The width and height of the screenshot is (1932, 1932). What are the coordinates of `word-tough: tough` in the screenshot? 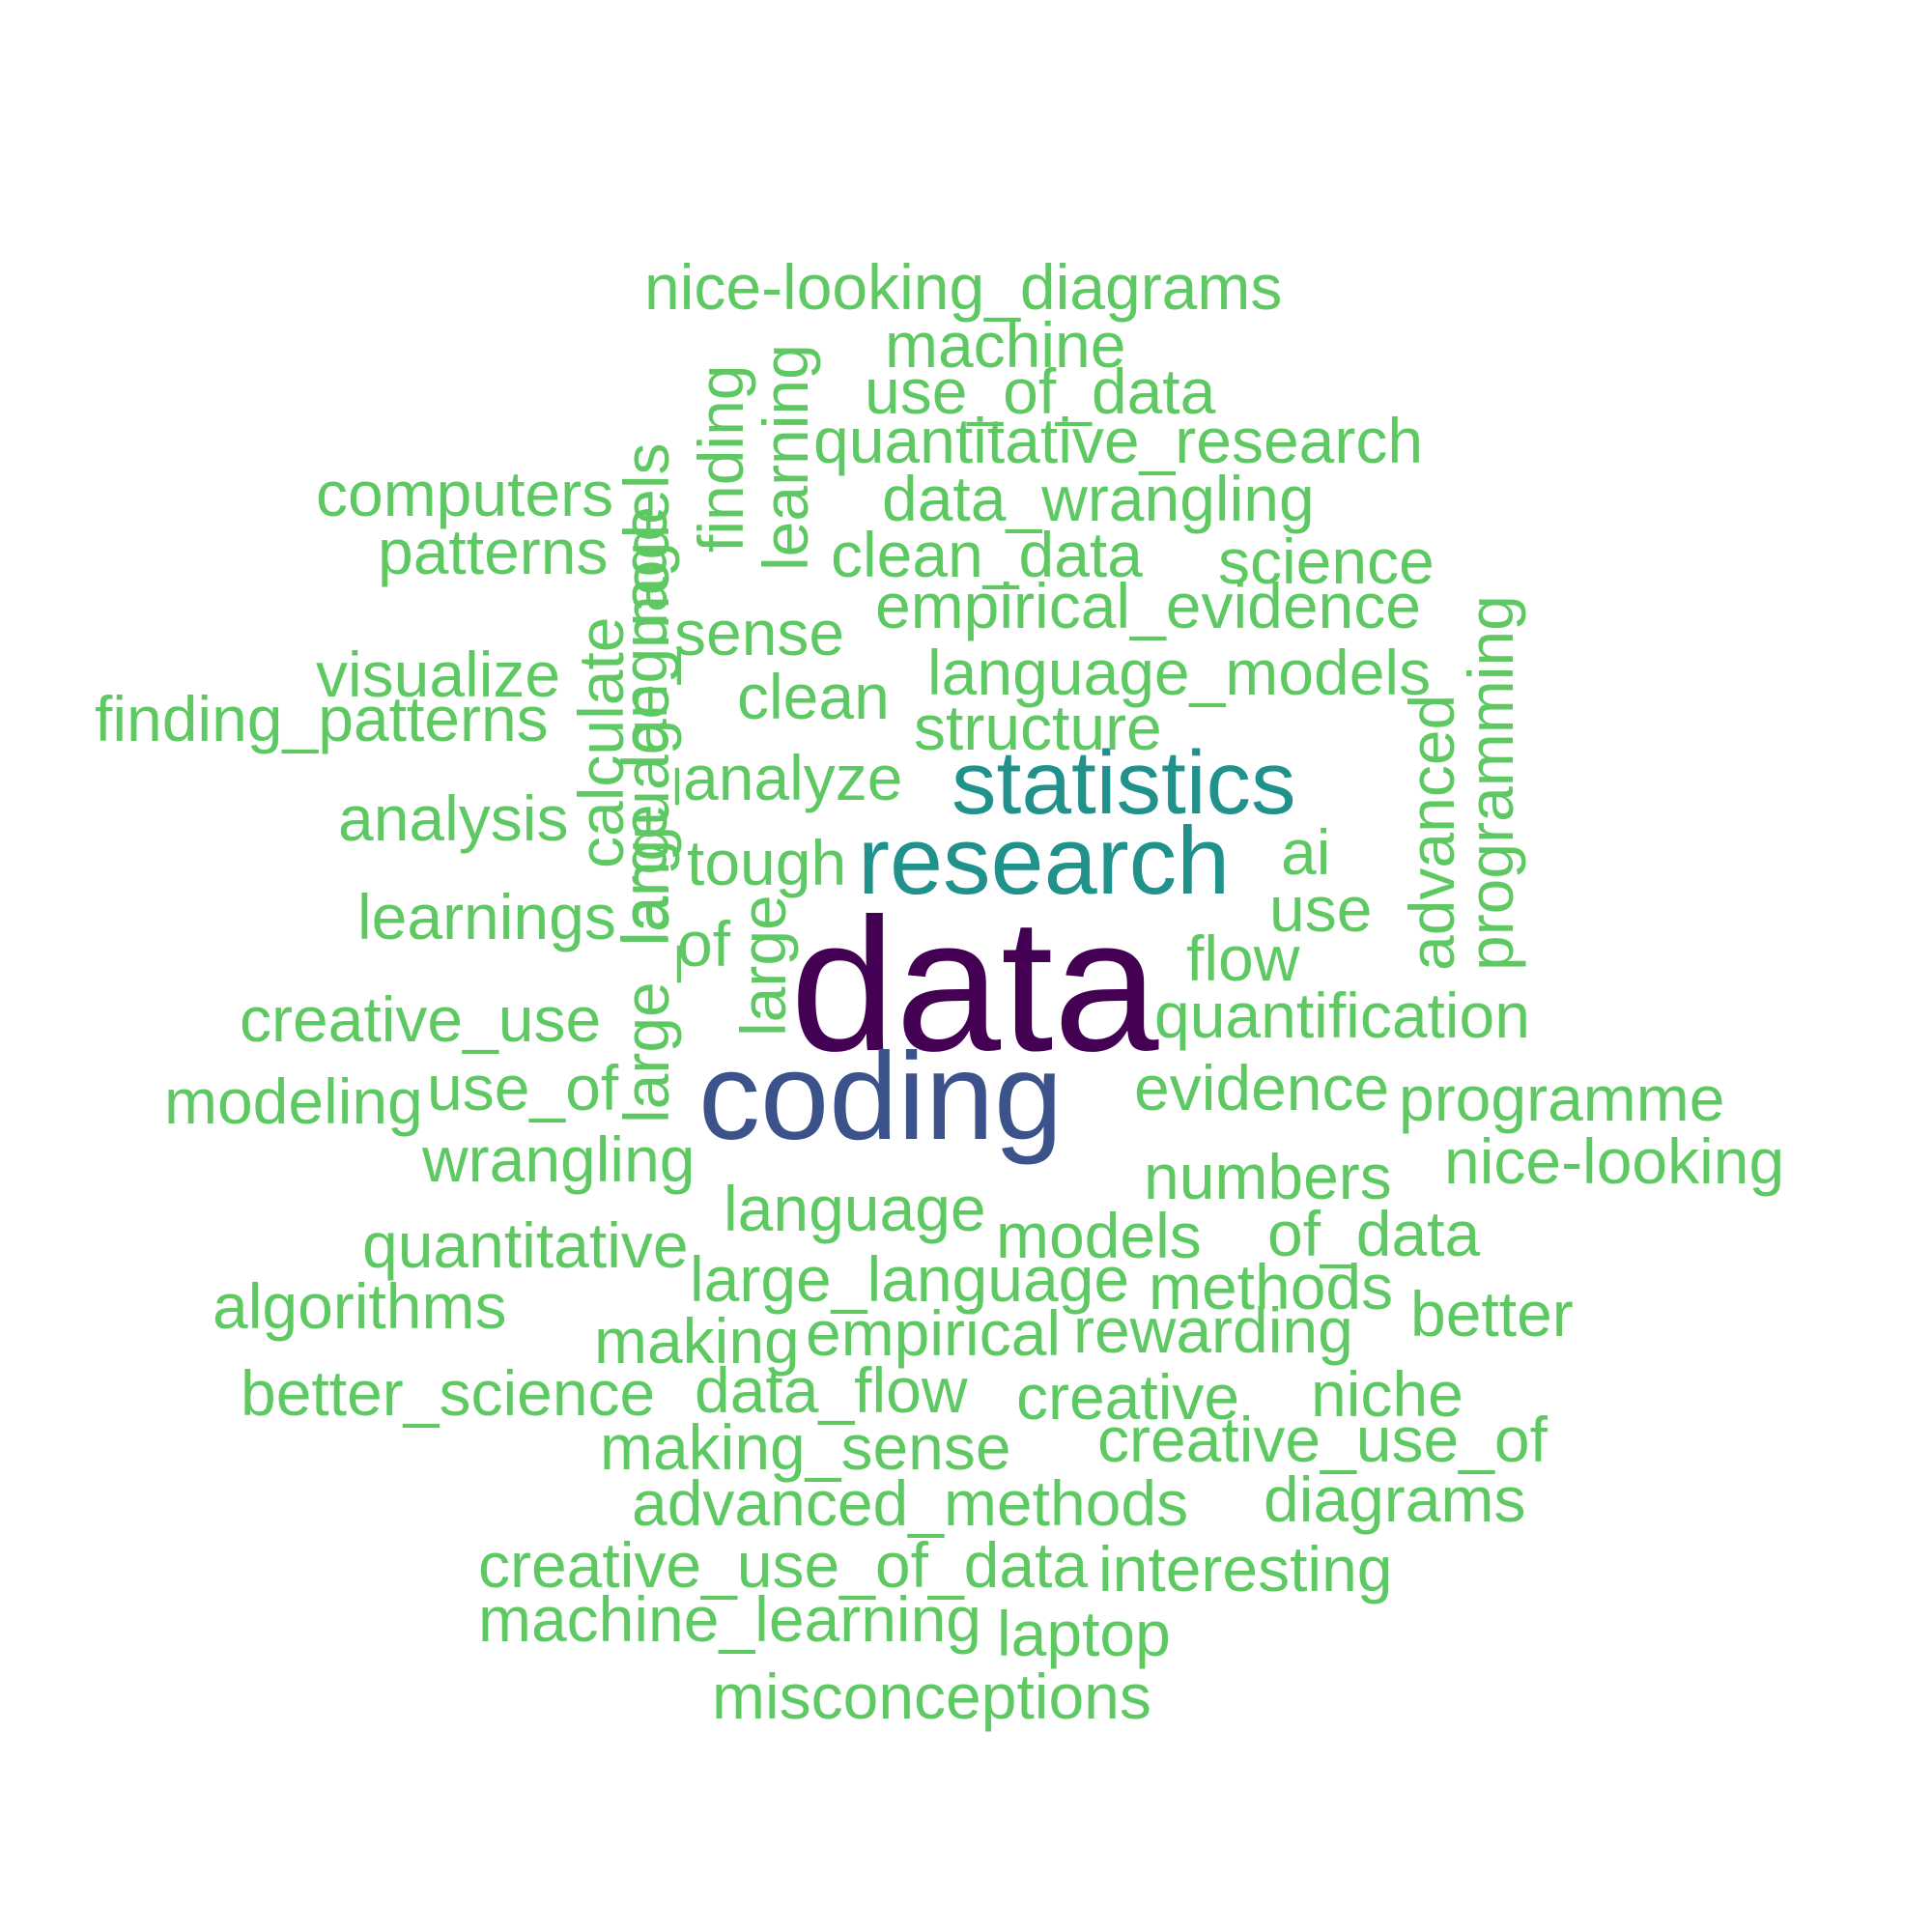 It's located at (767, 862).